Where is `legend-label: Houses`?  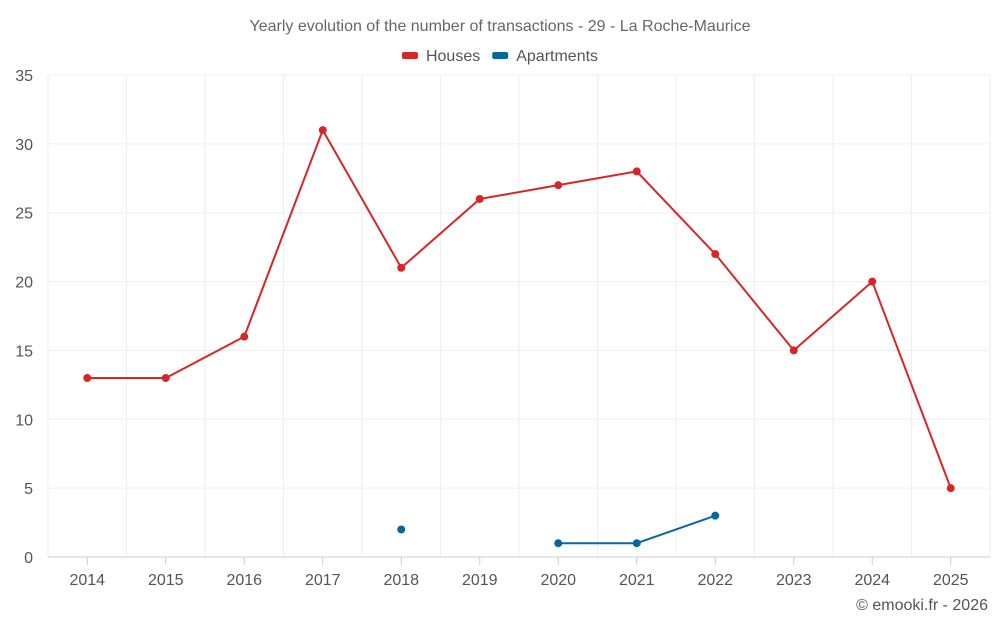
legend-label: Houses is located at coordinates (453, 56).